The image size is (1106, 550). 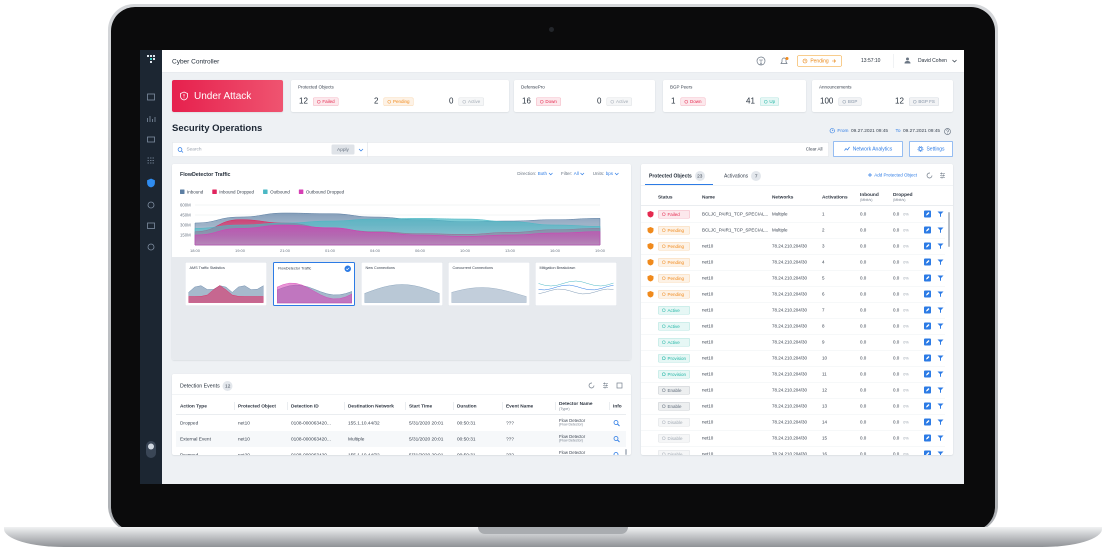 What do you see at coordinates (193, 406) in the screenshot?
I see `column-header: Action Type` at bounding box center [193, 406].